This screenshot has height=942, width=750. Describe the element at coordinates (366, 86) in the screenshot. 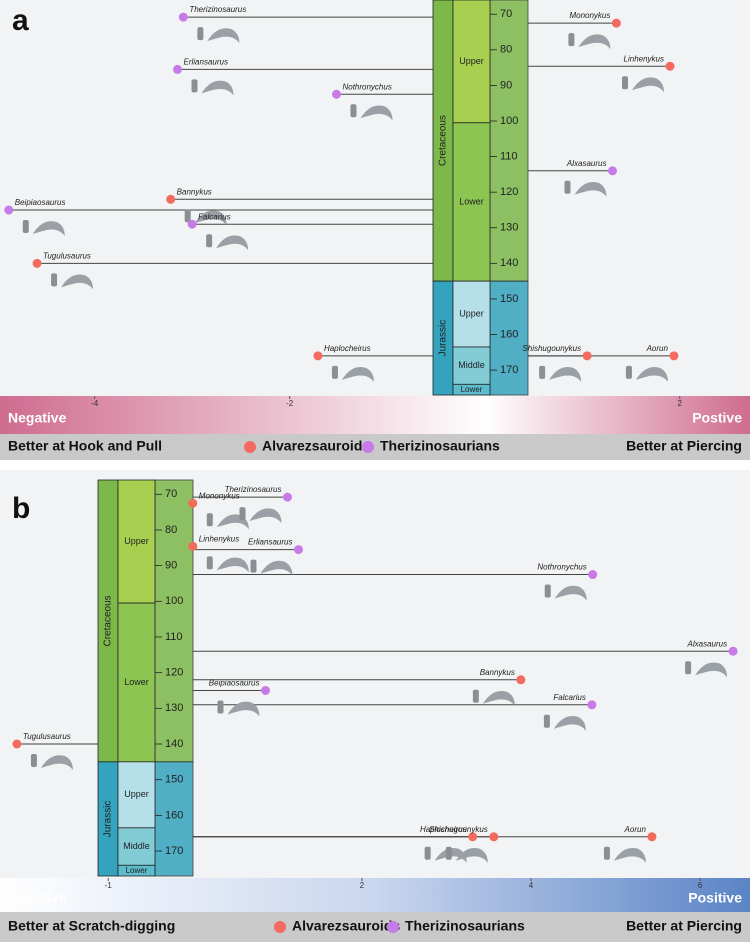

I see `taxon-label: Nothronychus` at that location.